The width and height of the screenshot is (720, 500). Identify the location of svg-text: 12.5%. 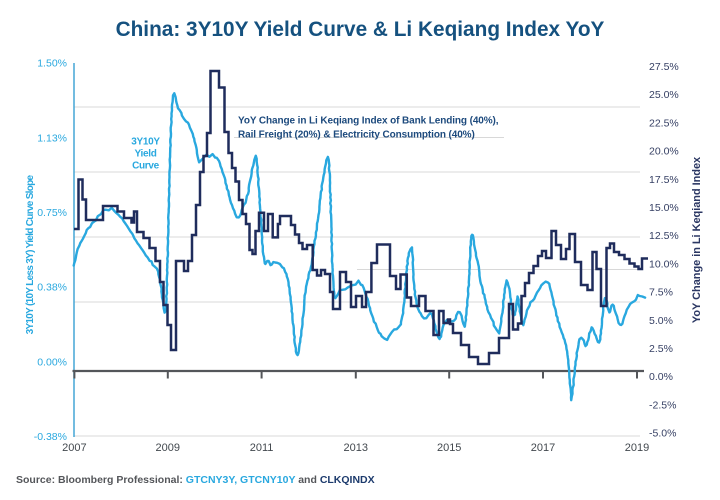
(664, 236).